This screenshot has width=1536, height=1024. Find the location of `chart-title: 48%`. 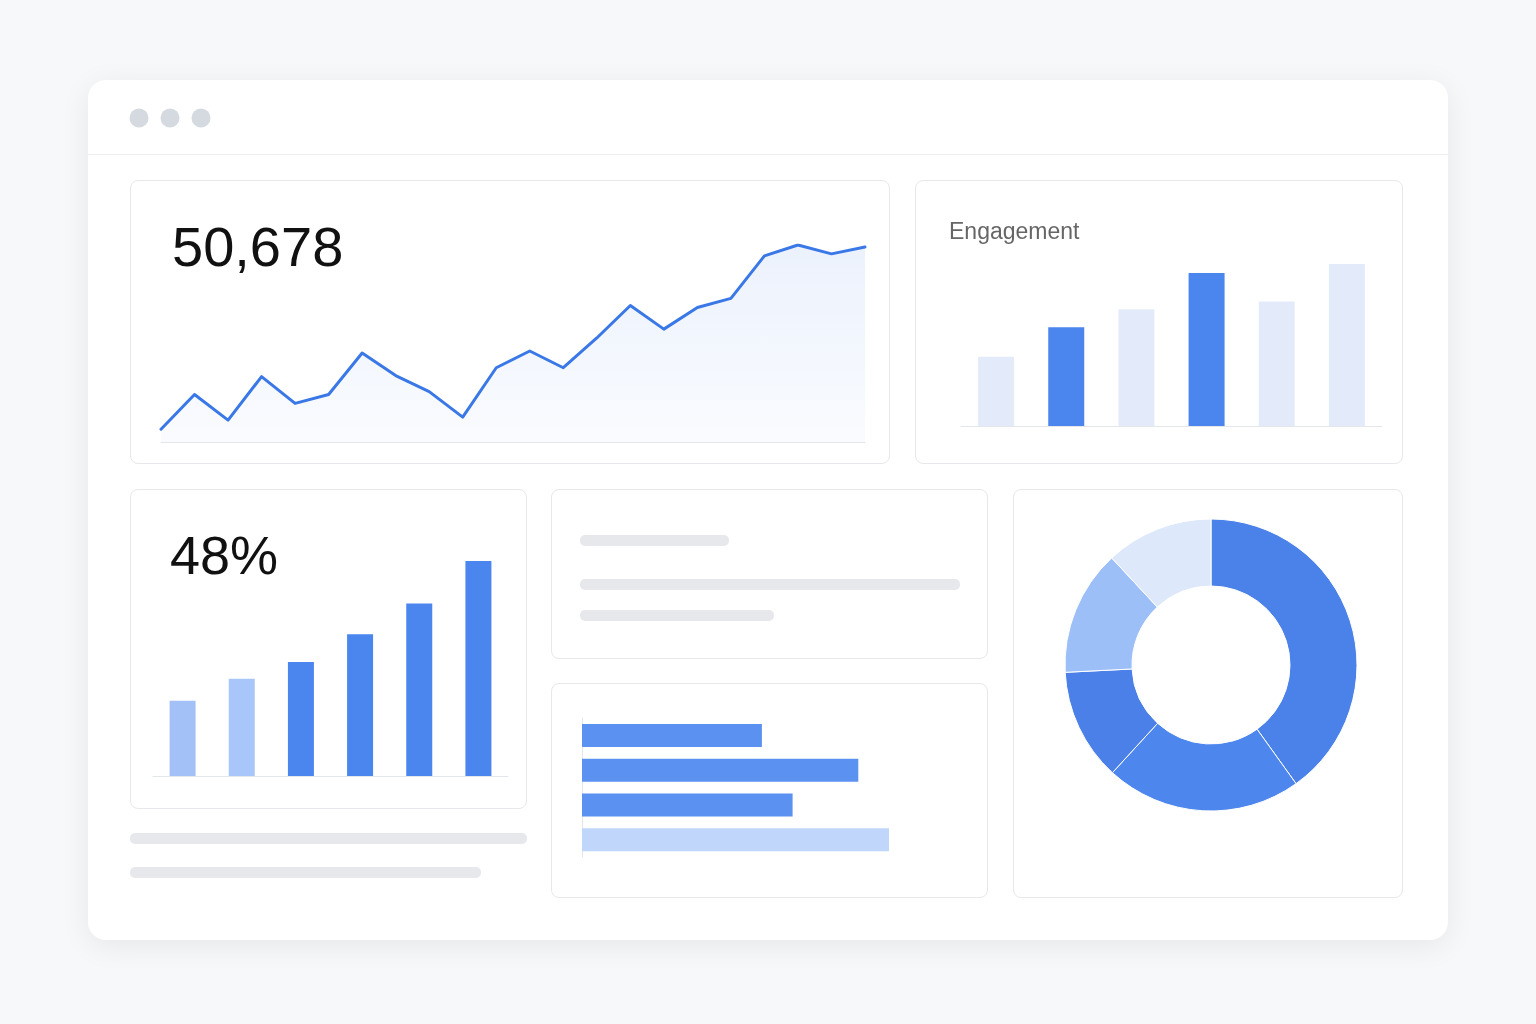

chart-title: 48% is located at coordinates (224, 555).